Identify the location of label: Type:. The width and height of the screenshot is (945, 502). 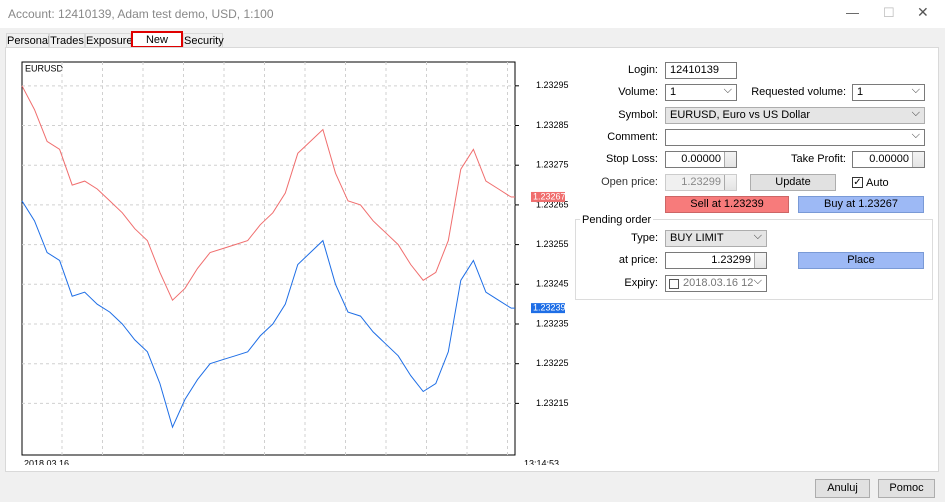
(644, 238).